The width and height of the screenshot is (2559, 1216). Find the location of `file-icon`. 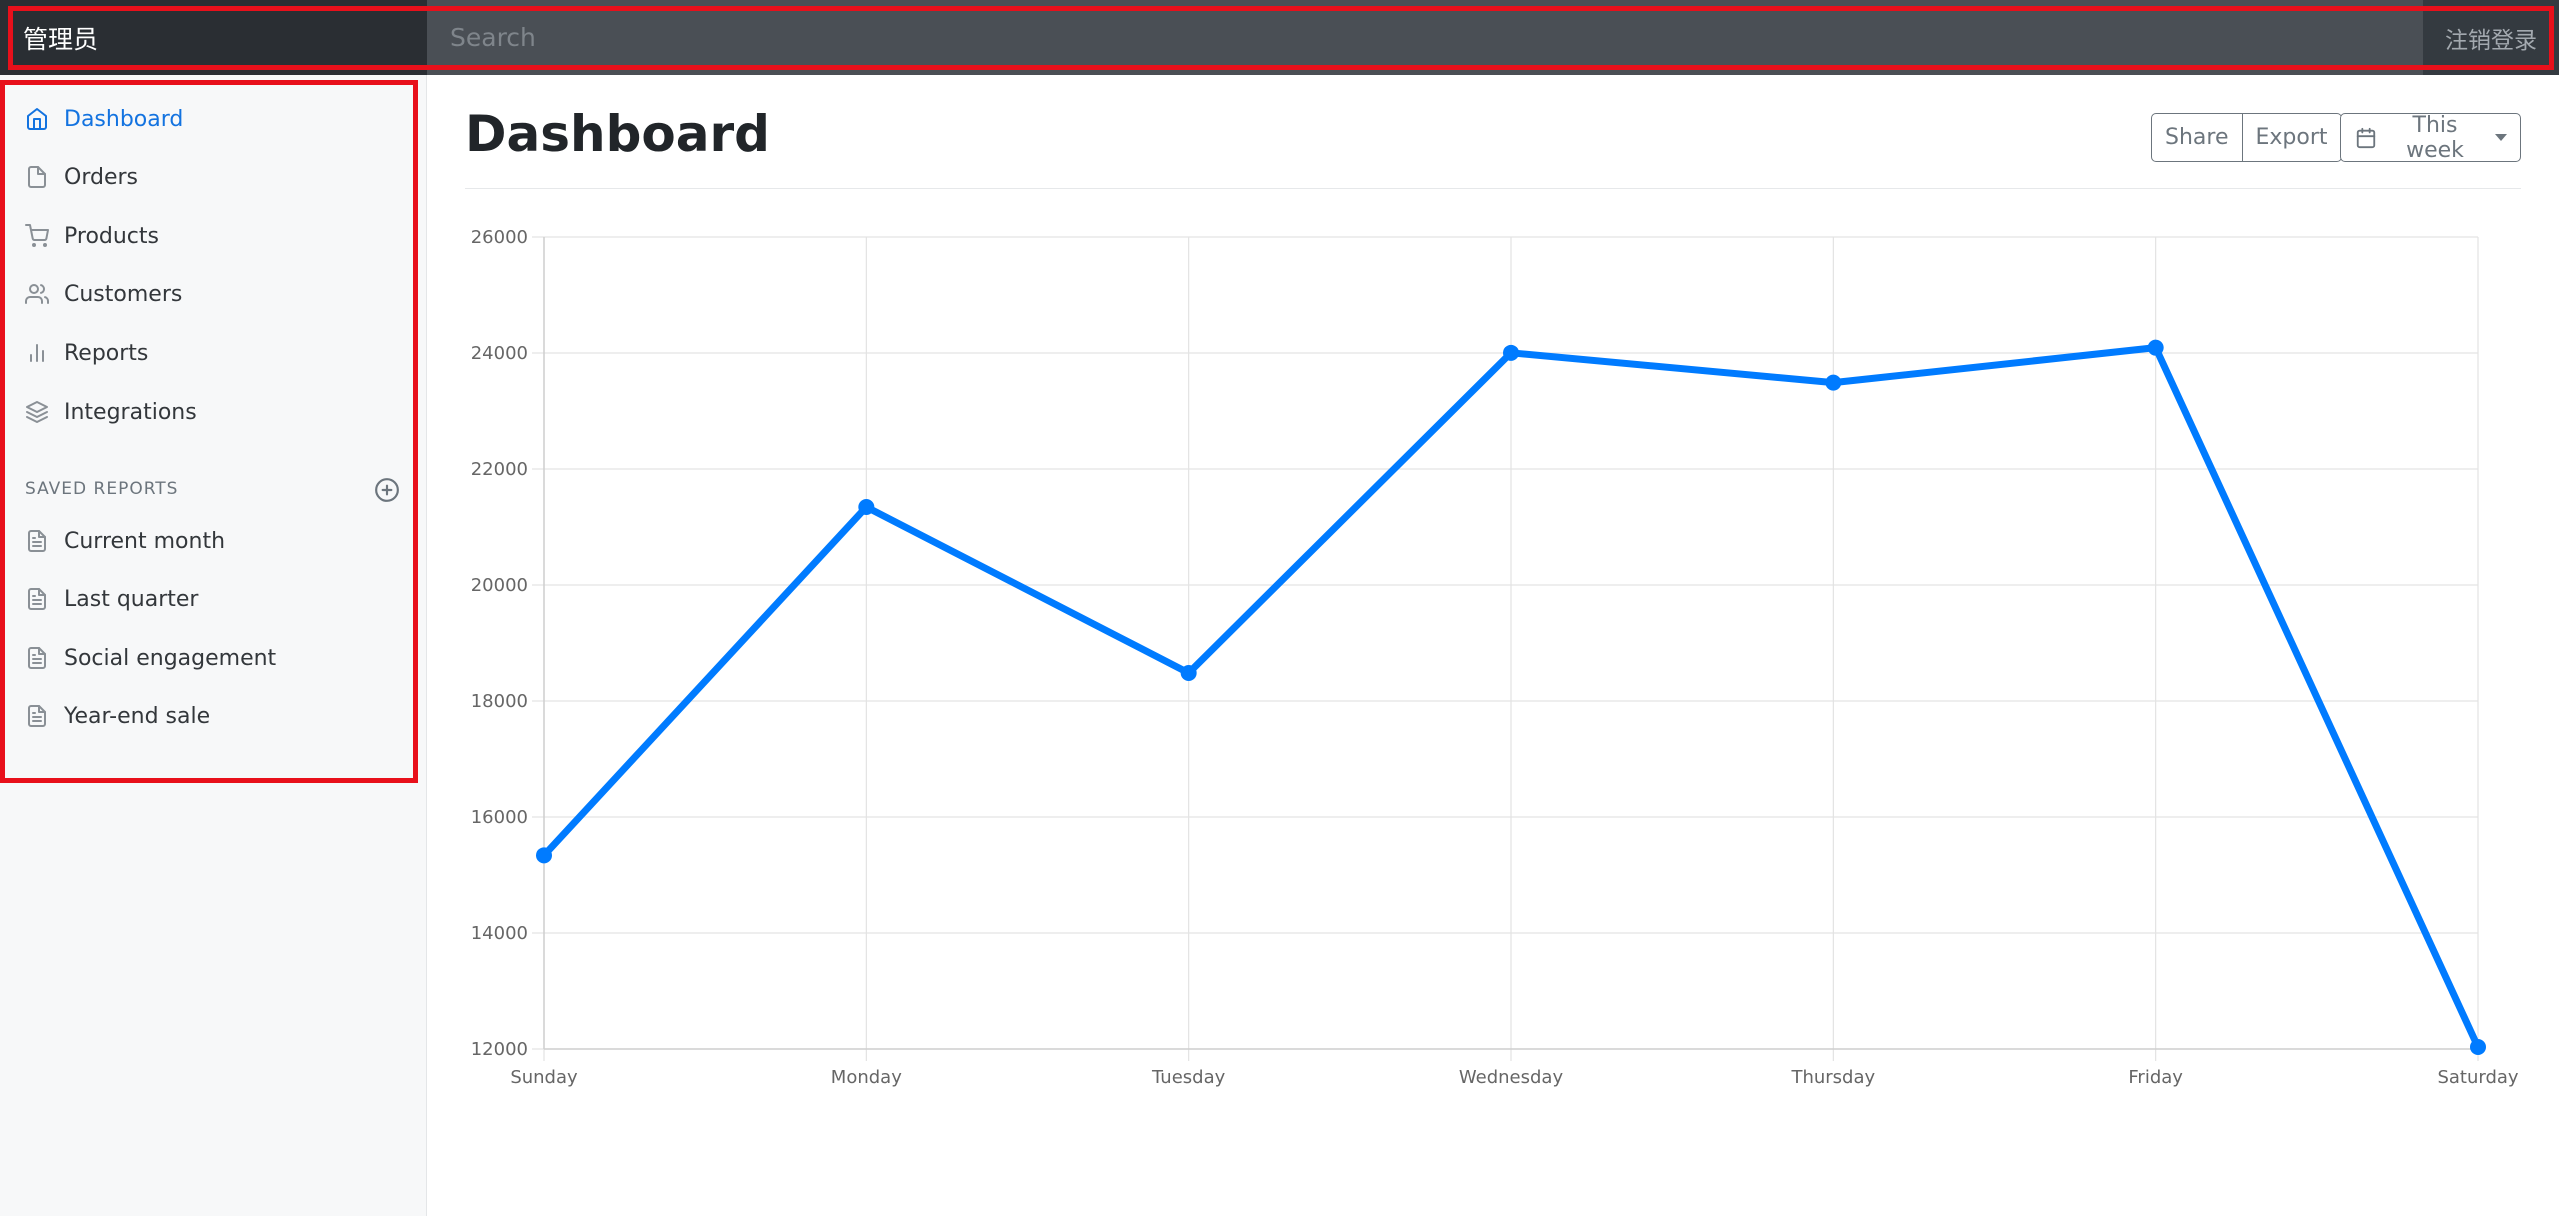

file-icon is located at coordinates (37, 177).